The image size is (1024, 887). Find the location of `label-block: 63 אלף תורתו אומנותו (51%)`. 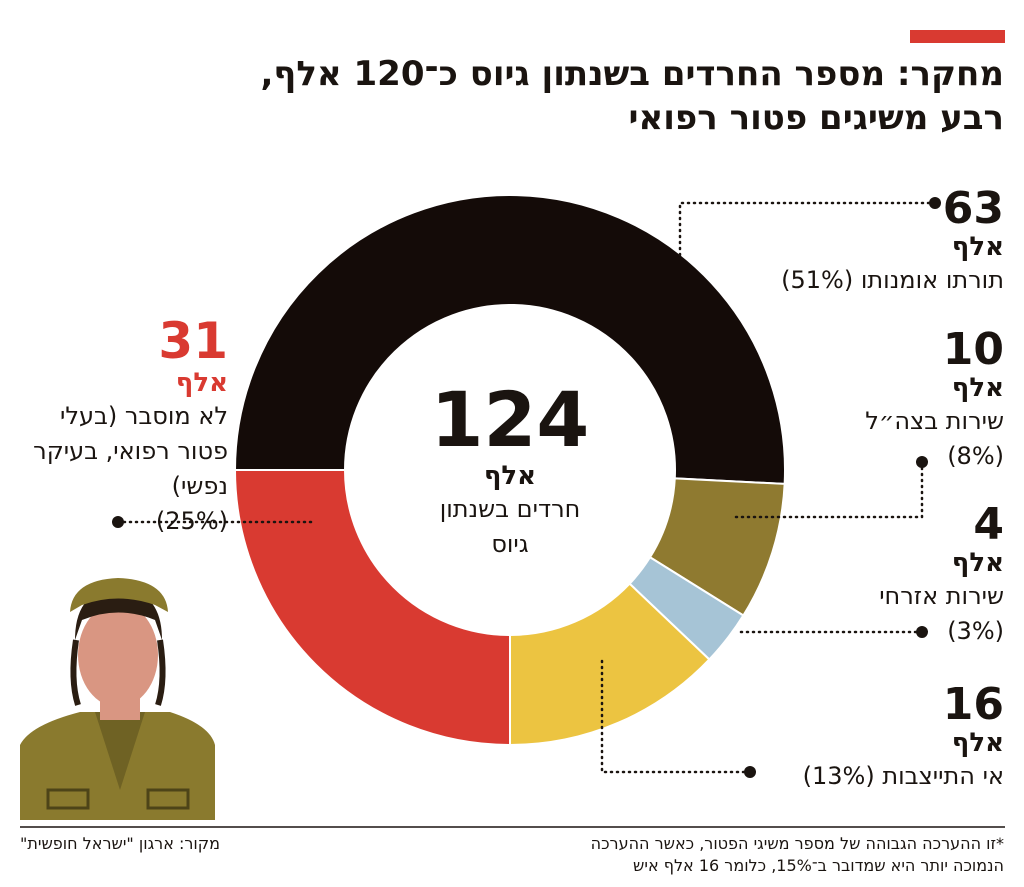

label-block: 63 אלף תורתו אומנותו (51%) is located at coordinates (854, 242).